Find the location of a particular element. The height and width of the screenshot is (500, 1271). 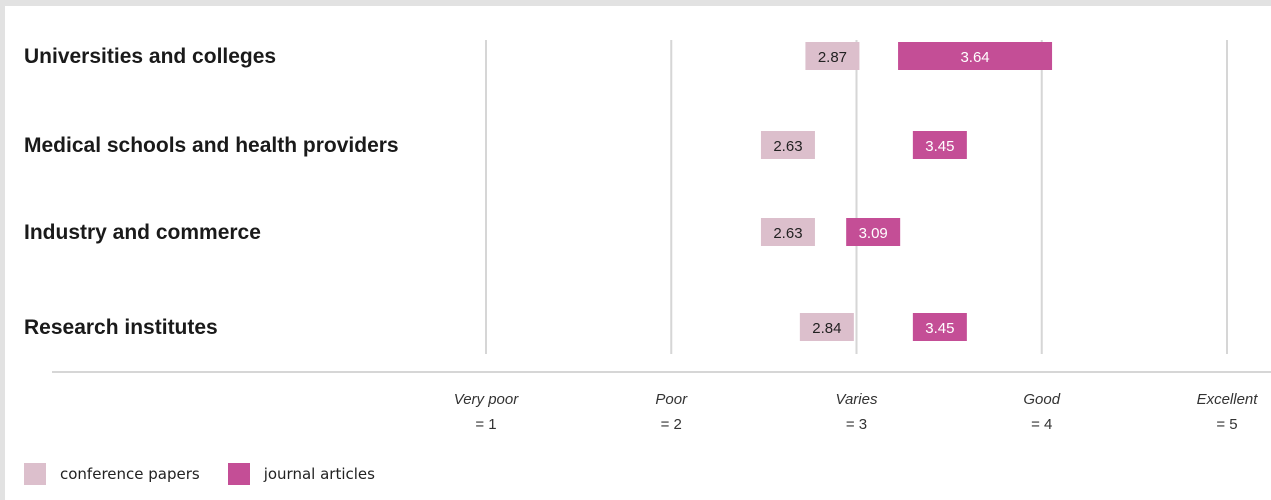

bar-label-conference-papers-1: 2.63 is located at coordinates (787, 146).